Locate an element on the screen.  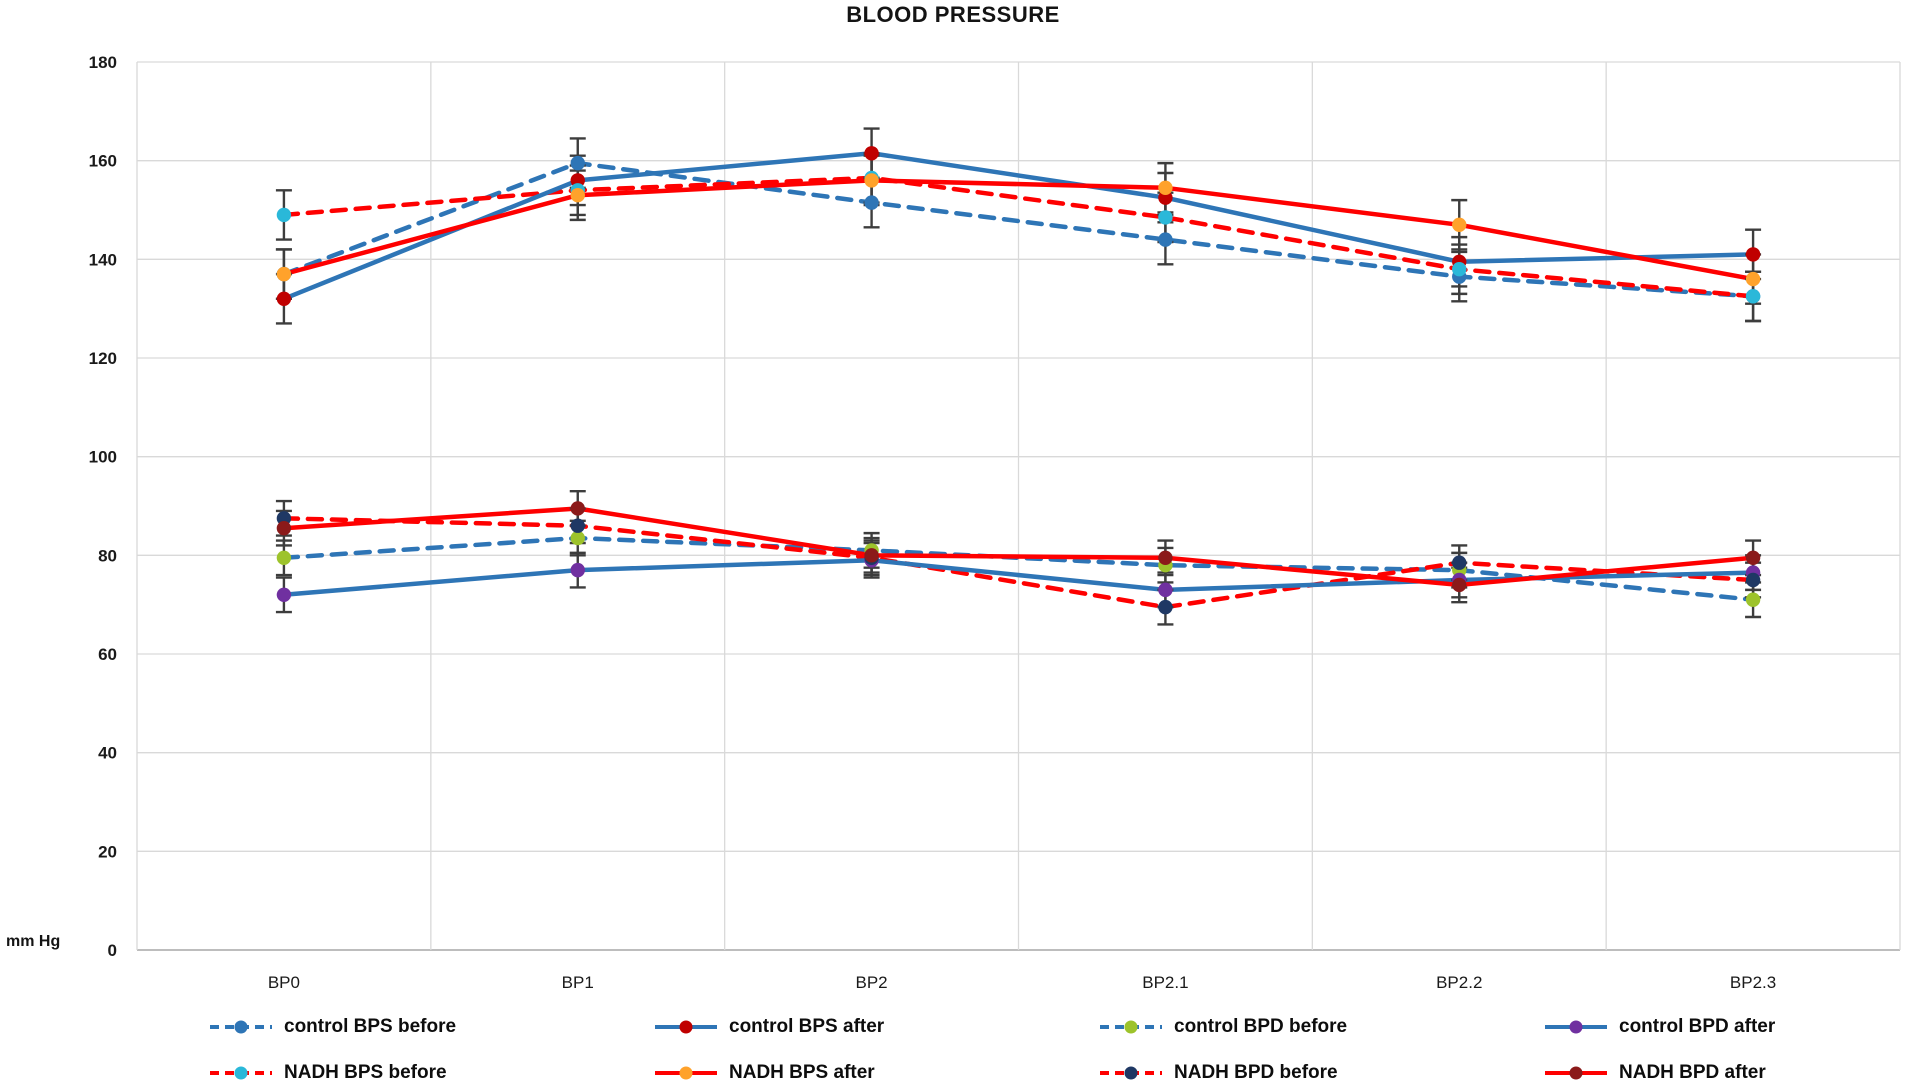
legend-item-control-bpd-before: control BPD before is located at coordinates (1320, 1027).